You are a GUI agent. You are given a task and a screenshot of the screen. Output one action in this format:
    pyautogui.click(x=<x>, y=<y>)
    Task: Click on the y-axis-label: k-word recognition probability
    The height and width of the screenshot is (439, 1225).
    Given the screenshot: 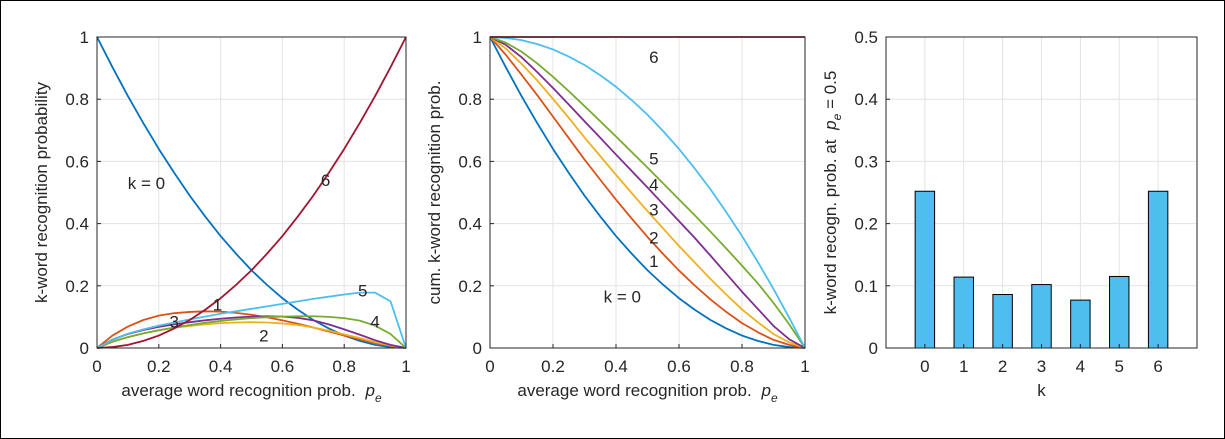 What is the action you would take?
    pyautogui.click(x=41, y=192)
    